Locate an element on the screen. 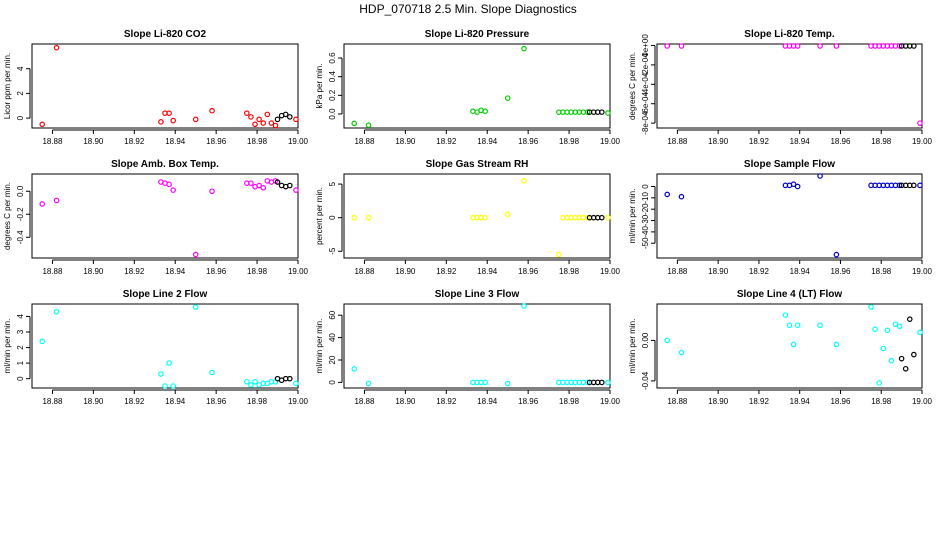 The image size is (936, 540). y-tick-label: 5 is located at coordinates (332, 183).